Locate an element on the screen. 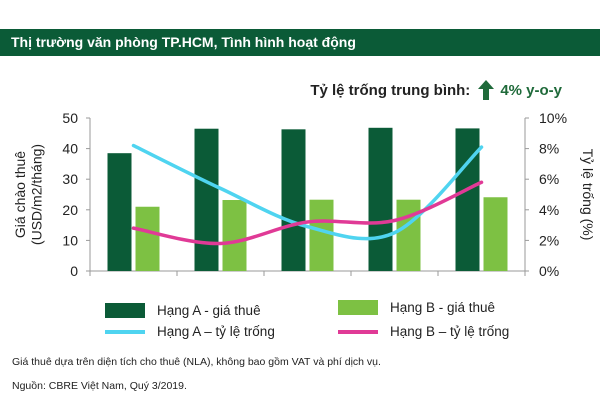 This screenshot has width=600, height=400. line-grade-a-vacancy is located at coordinates (307, 192).